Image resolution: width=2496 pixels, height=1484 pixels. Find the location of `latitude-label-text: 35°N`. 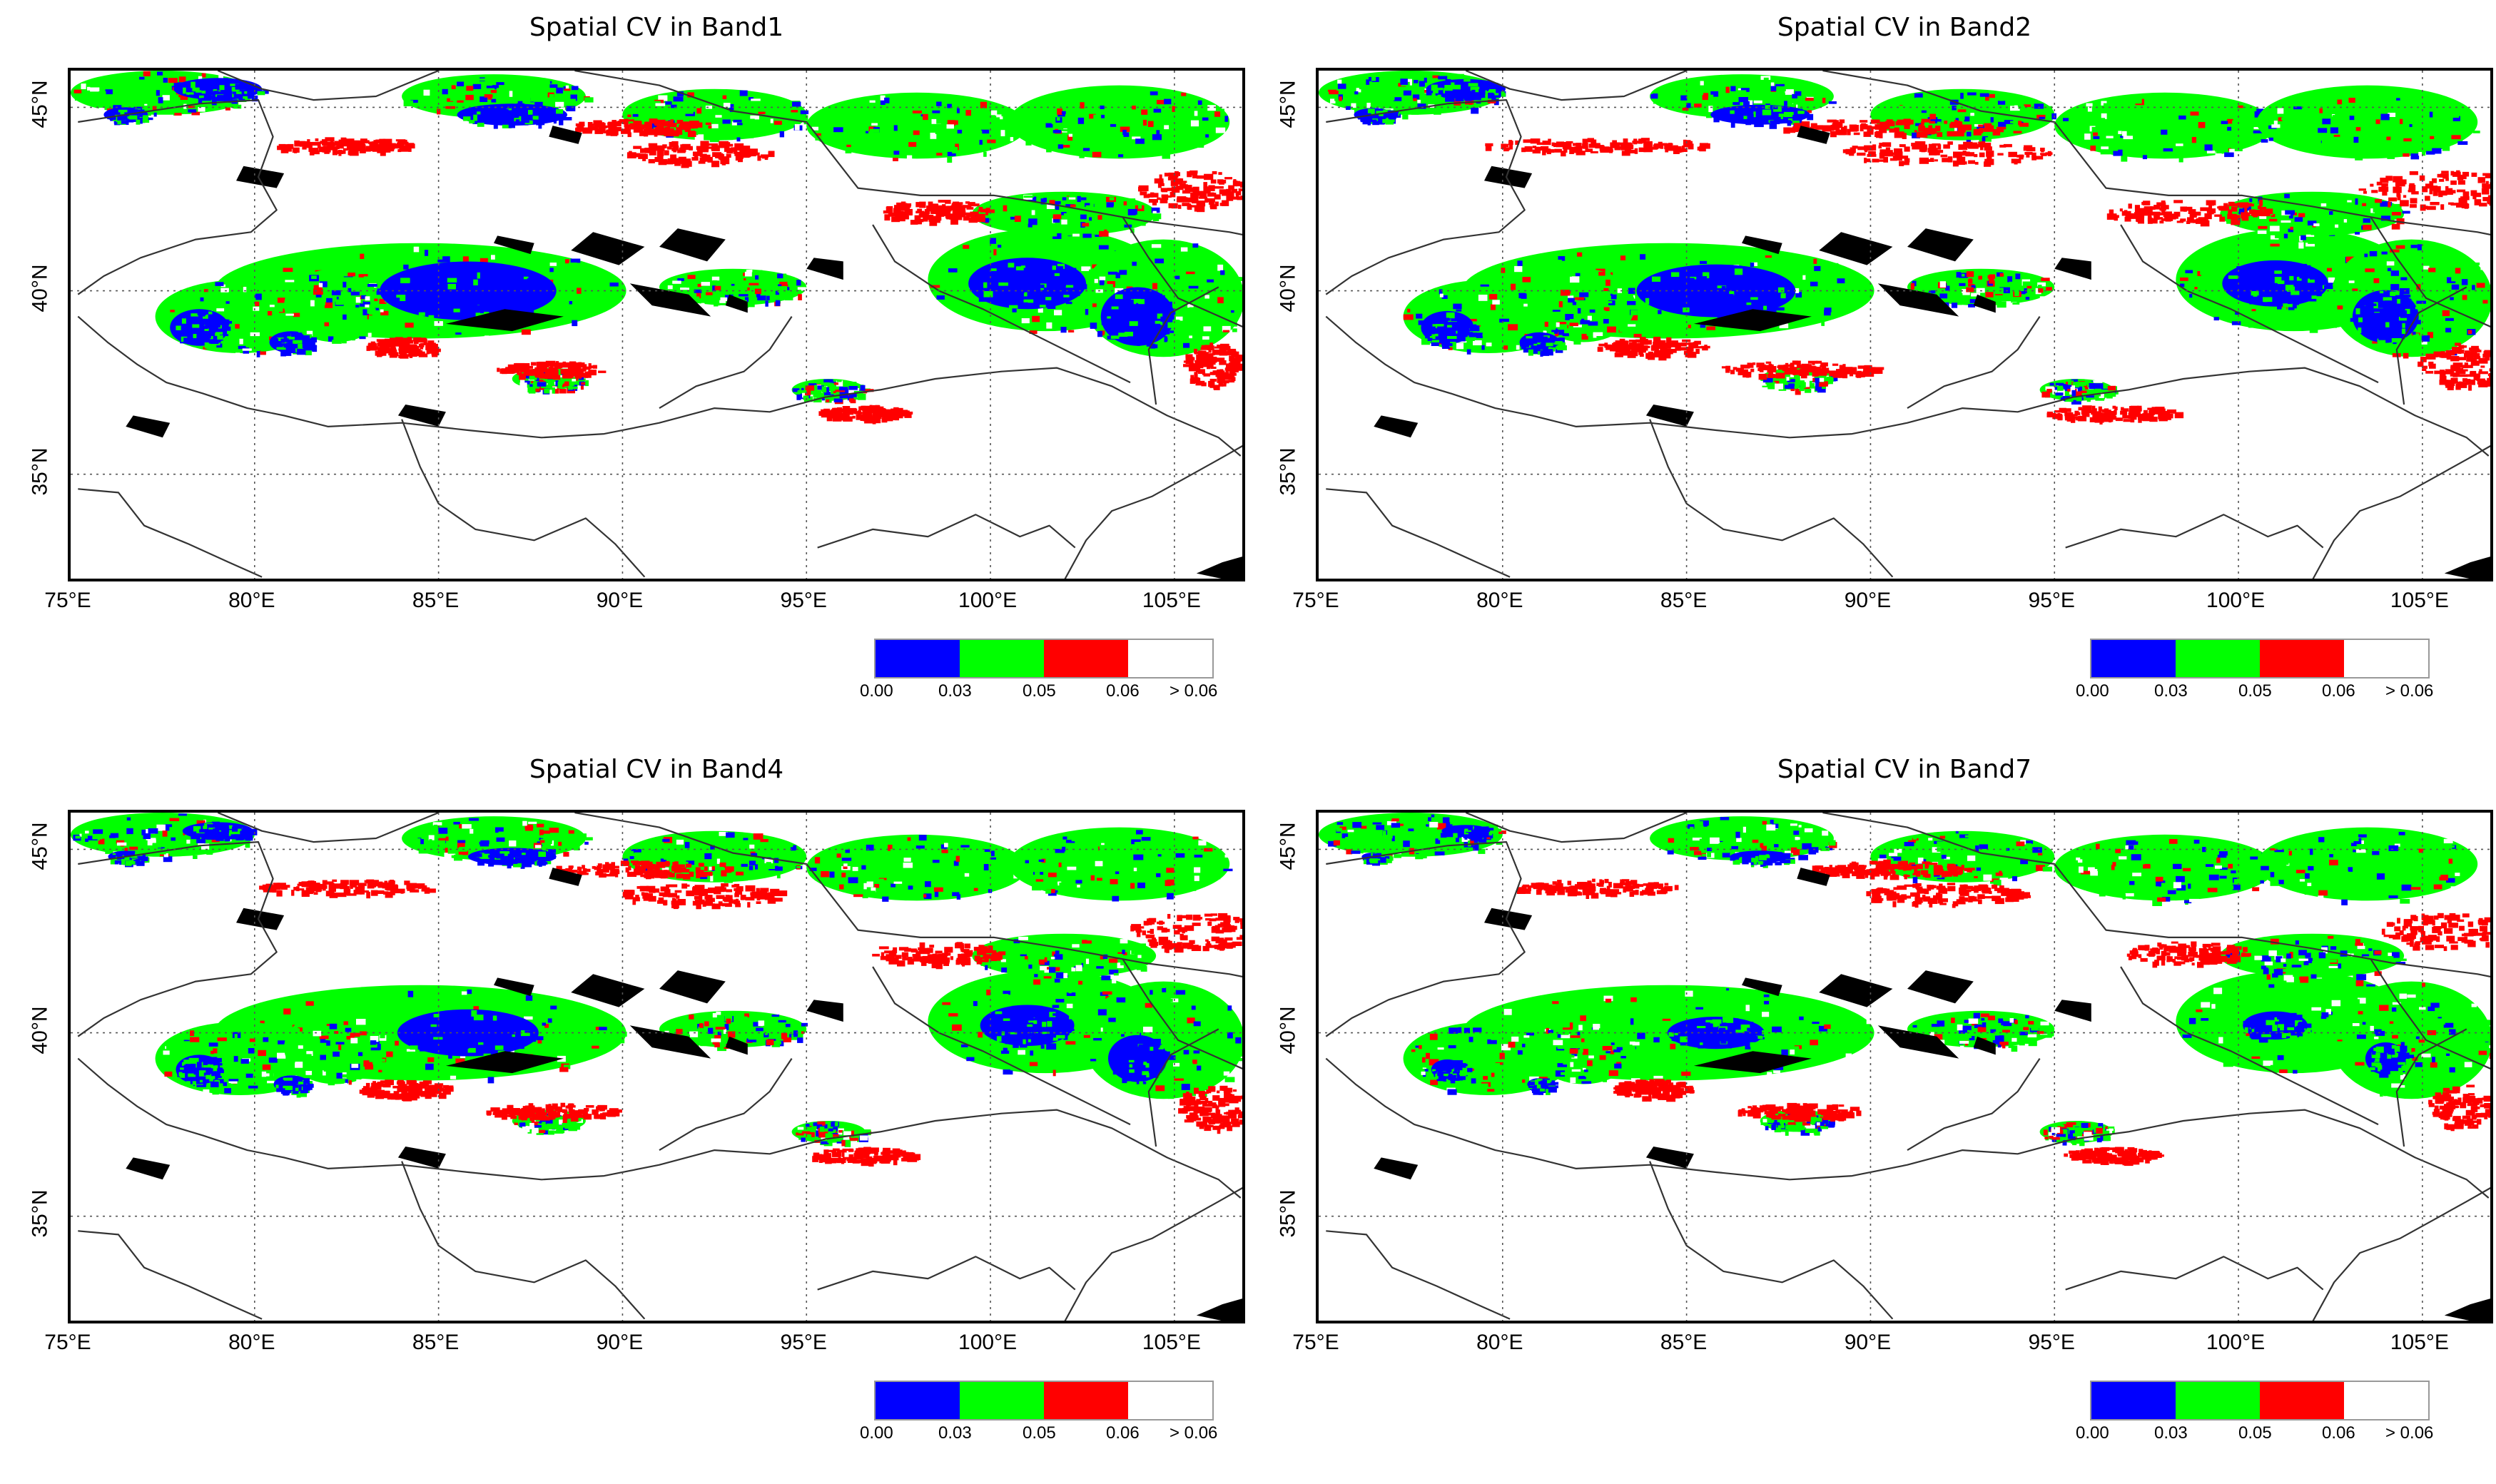

latitude-label-text: 35°N is located at coordinates (1289, 1213).